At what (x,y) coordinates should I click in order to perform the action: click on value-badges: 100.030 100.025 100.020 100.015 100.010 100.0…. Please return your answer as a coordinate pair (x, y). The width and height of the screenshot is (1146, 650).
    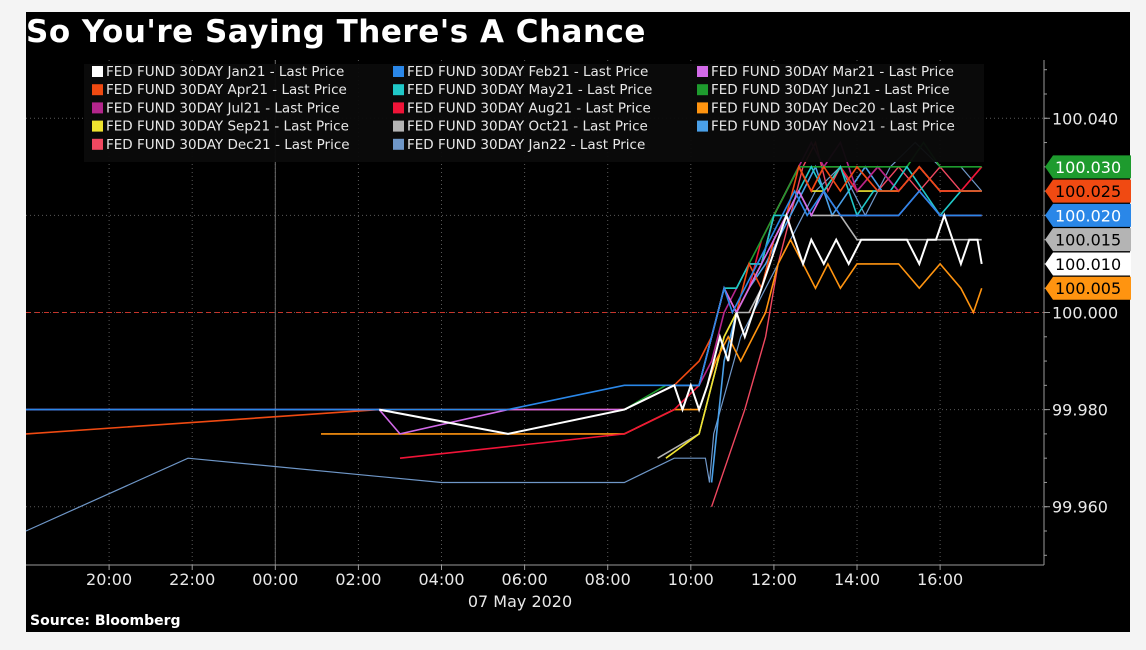
    Looking at the image, I should click on (1088, 227).